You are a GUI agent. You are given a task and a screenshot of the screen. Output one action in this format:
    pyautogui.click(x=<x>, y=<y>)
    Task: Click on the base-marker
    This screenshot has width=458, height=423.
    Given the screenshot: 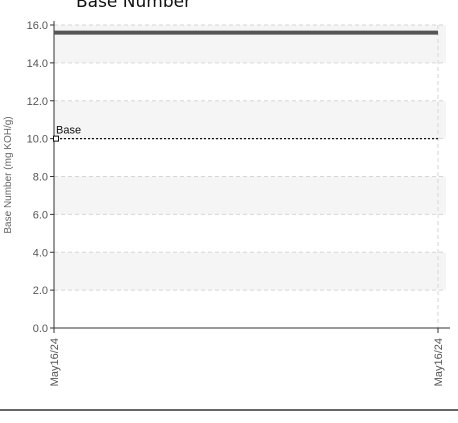 What is the action you would take?
    pyautogui.click(x=56, y=138)
    